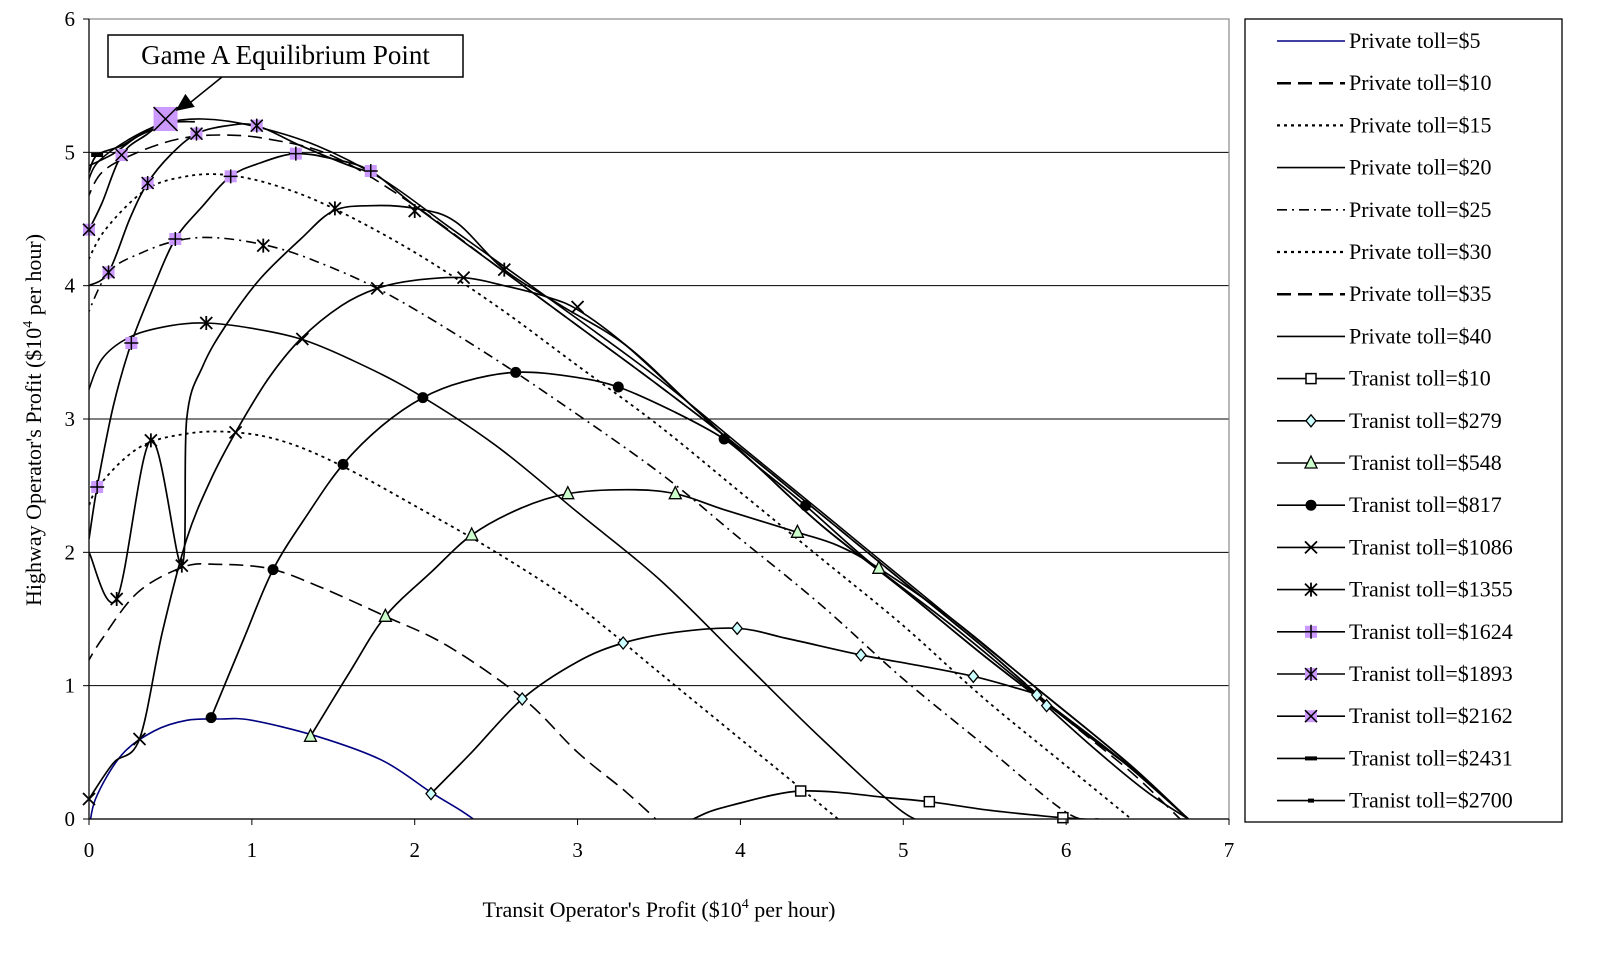  I want to click on legend-item: Tranist toll=$548, so click(1389, 462).